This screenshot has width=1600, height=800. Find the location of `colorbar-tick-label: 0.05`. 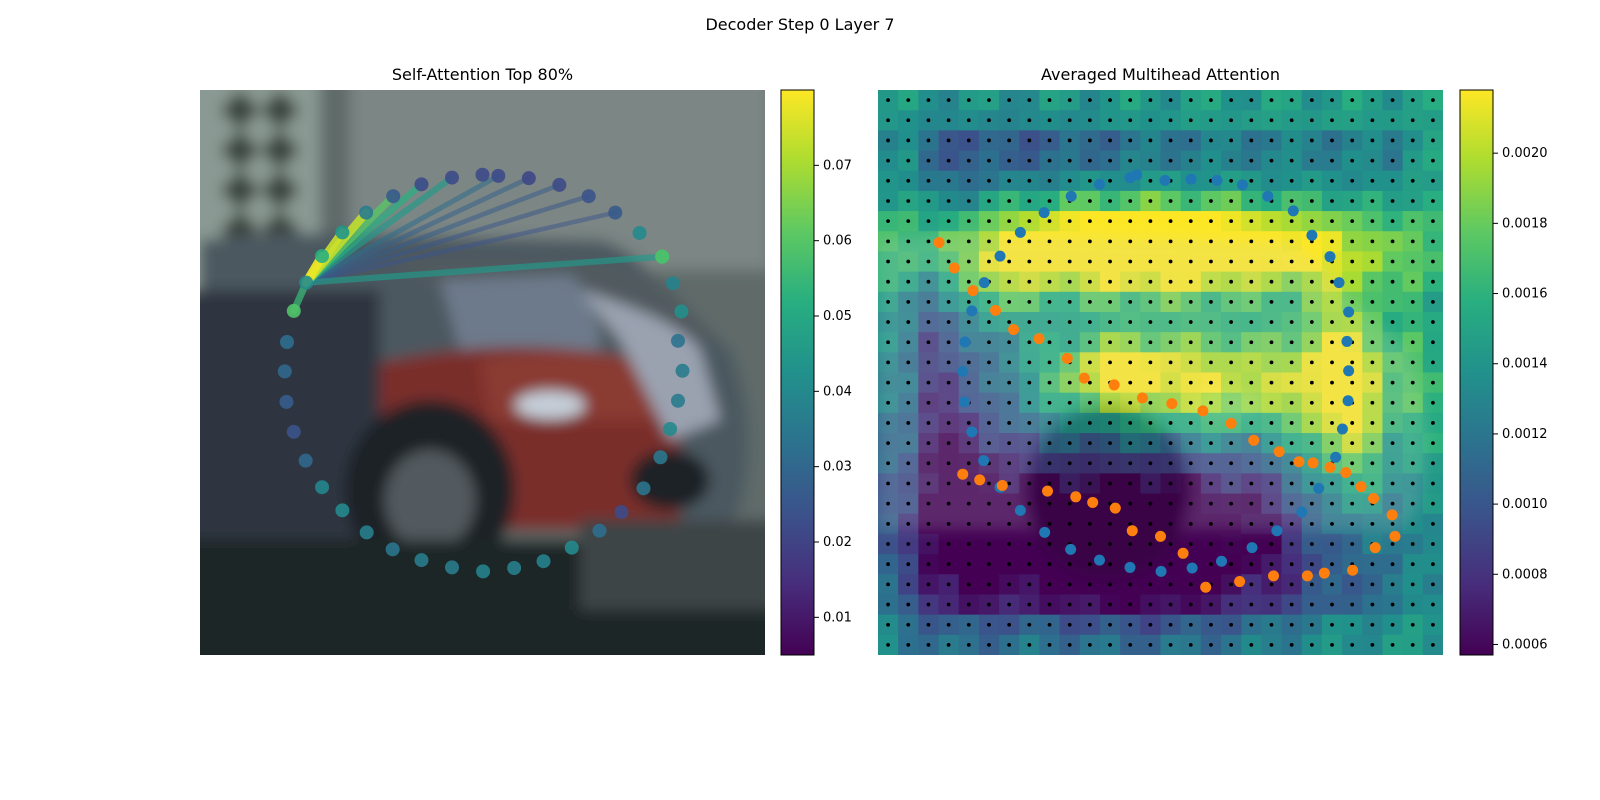

colorbar-tick-label: 0.05 is located at coordinates (837, 316).